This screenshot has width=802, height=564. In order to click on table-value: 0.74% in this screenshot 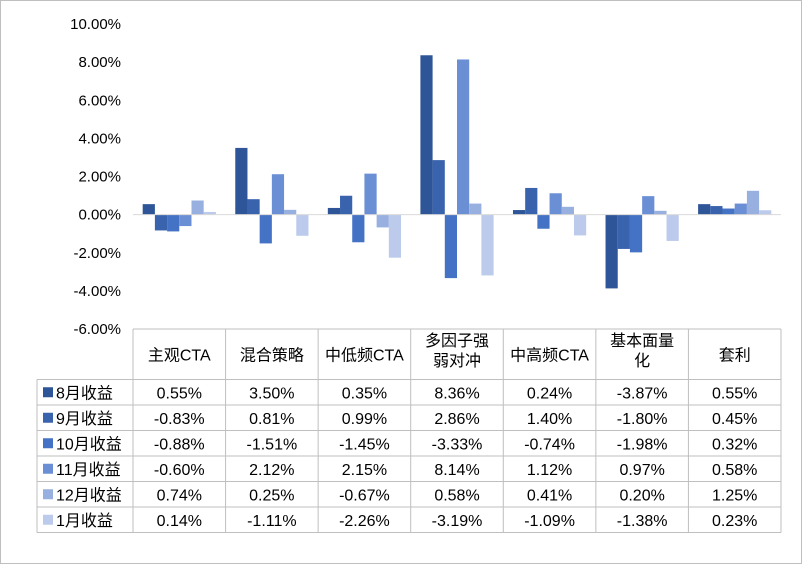, I will do `click(179, 495)`.